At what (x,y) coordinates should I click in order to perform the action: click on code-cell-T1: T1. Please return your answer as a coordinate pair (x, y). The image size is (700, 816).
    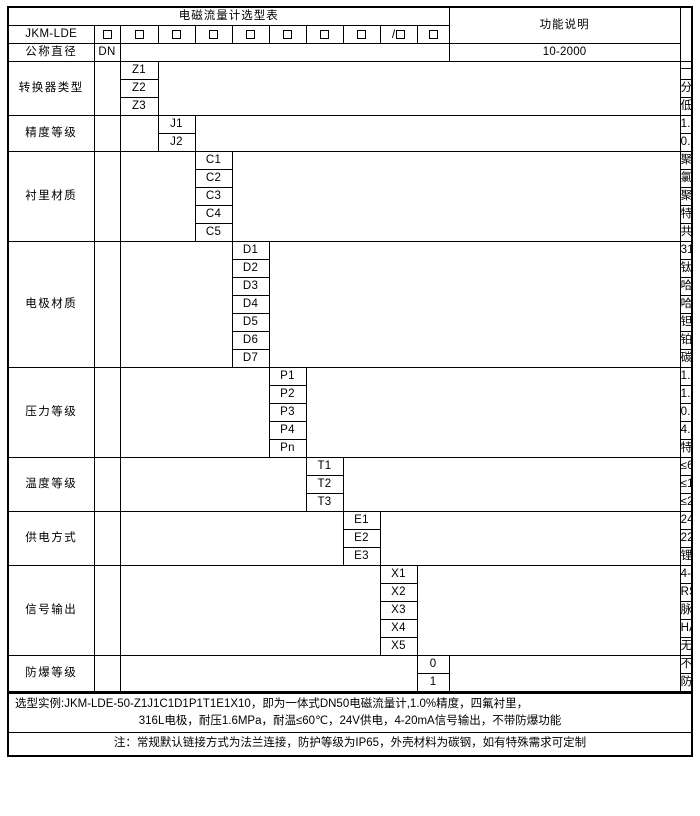
    Looking at the image, I should click on (324, 466).